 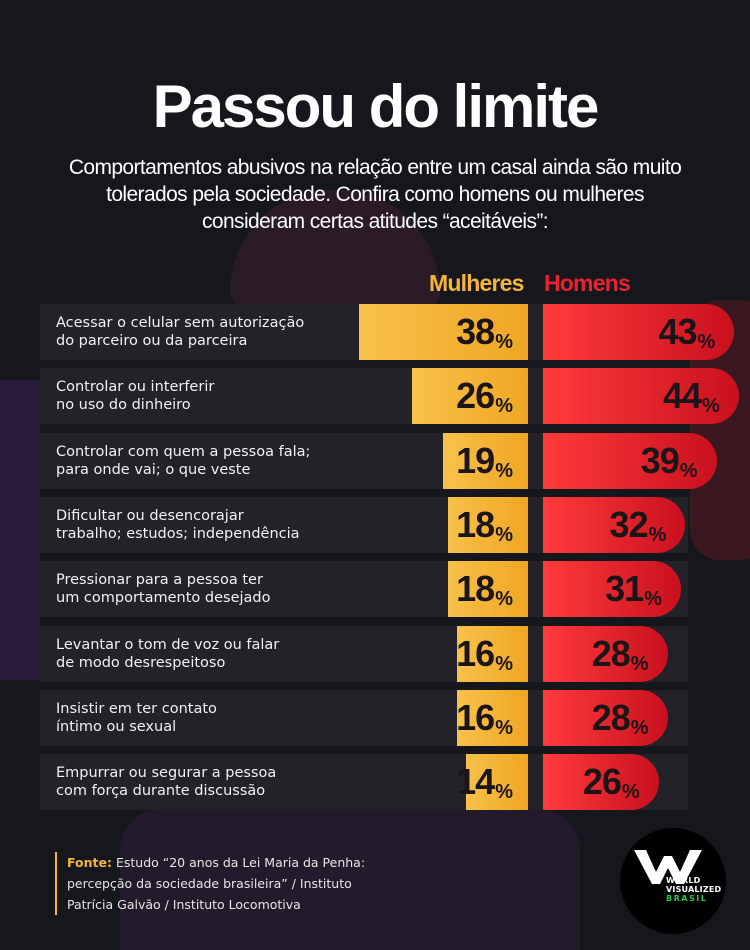 What do you see at coordinates (484, 782) in the screenshot?
I see `value-label-women: 14%` at bounding box center [484, 782].